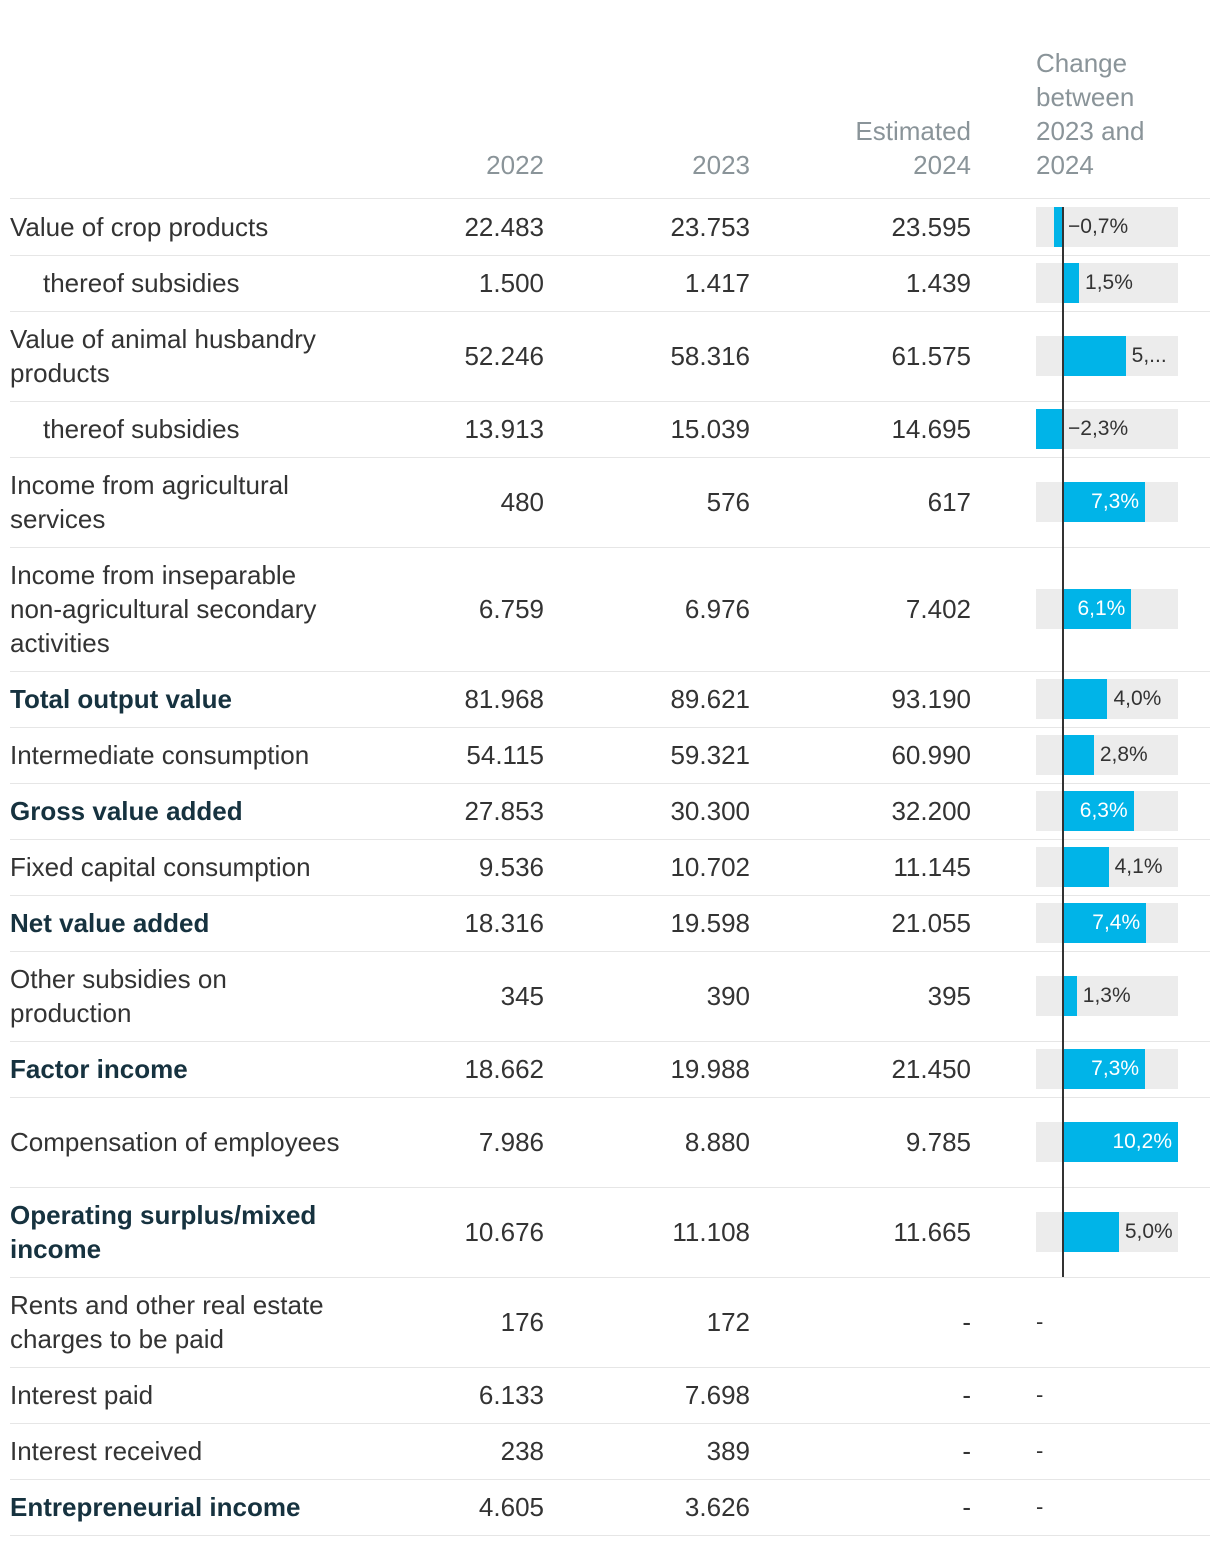  I want to click on cell-v2024: 11.145, so click(932, 867).